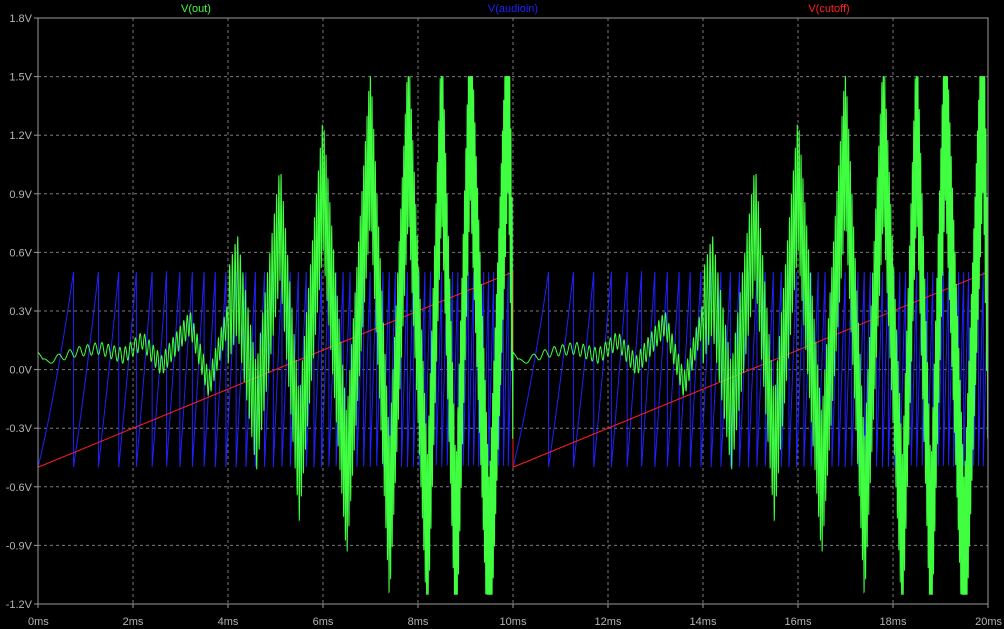  What do you see at coordinates (608, 622) in the screenshot?
I see `x-tick-label: 12ms` at bounding box center [608, 622].